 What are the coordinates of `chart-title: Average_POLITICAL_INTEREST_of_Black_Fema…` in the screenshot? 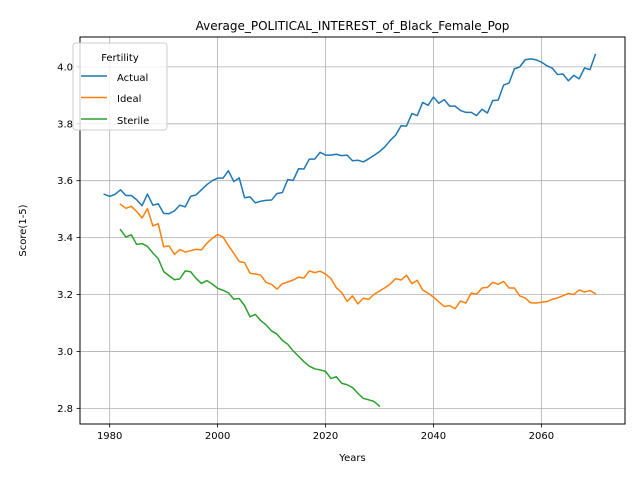 It's located at (353, 26).